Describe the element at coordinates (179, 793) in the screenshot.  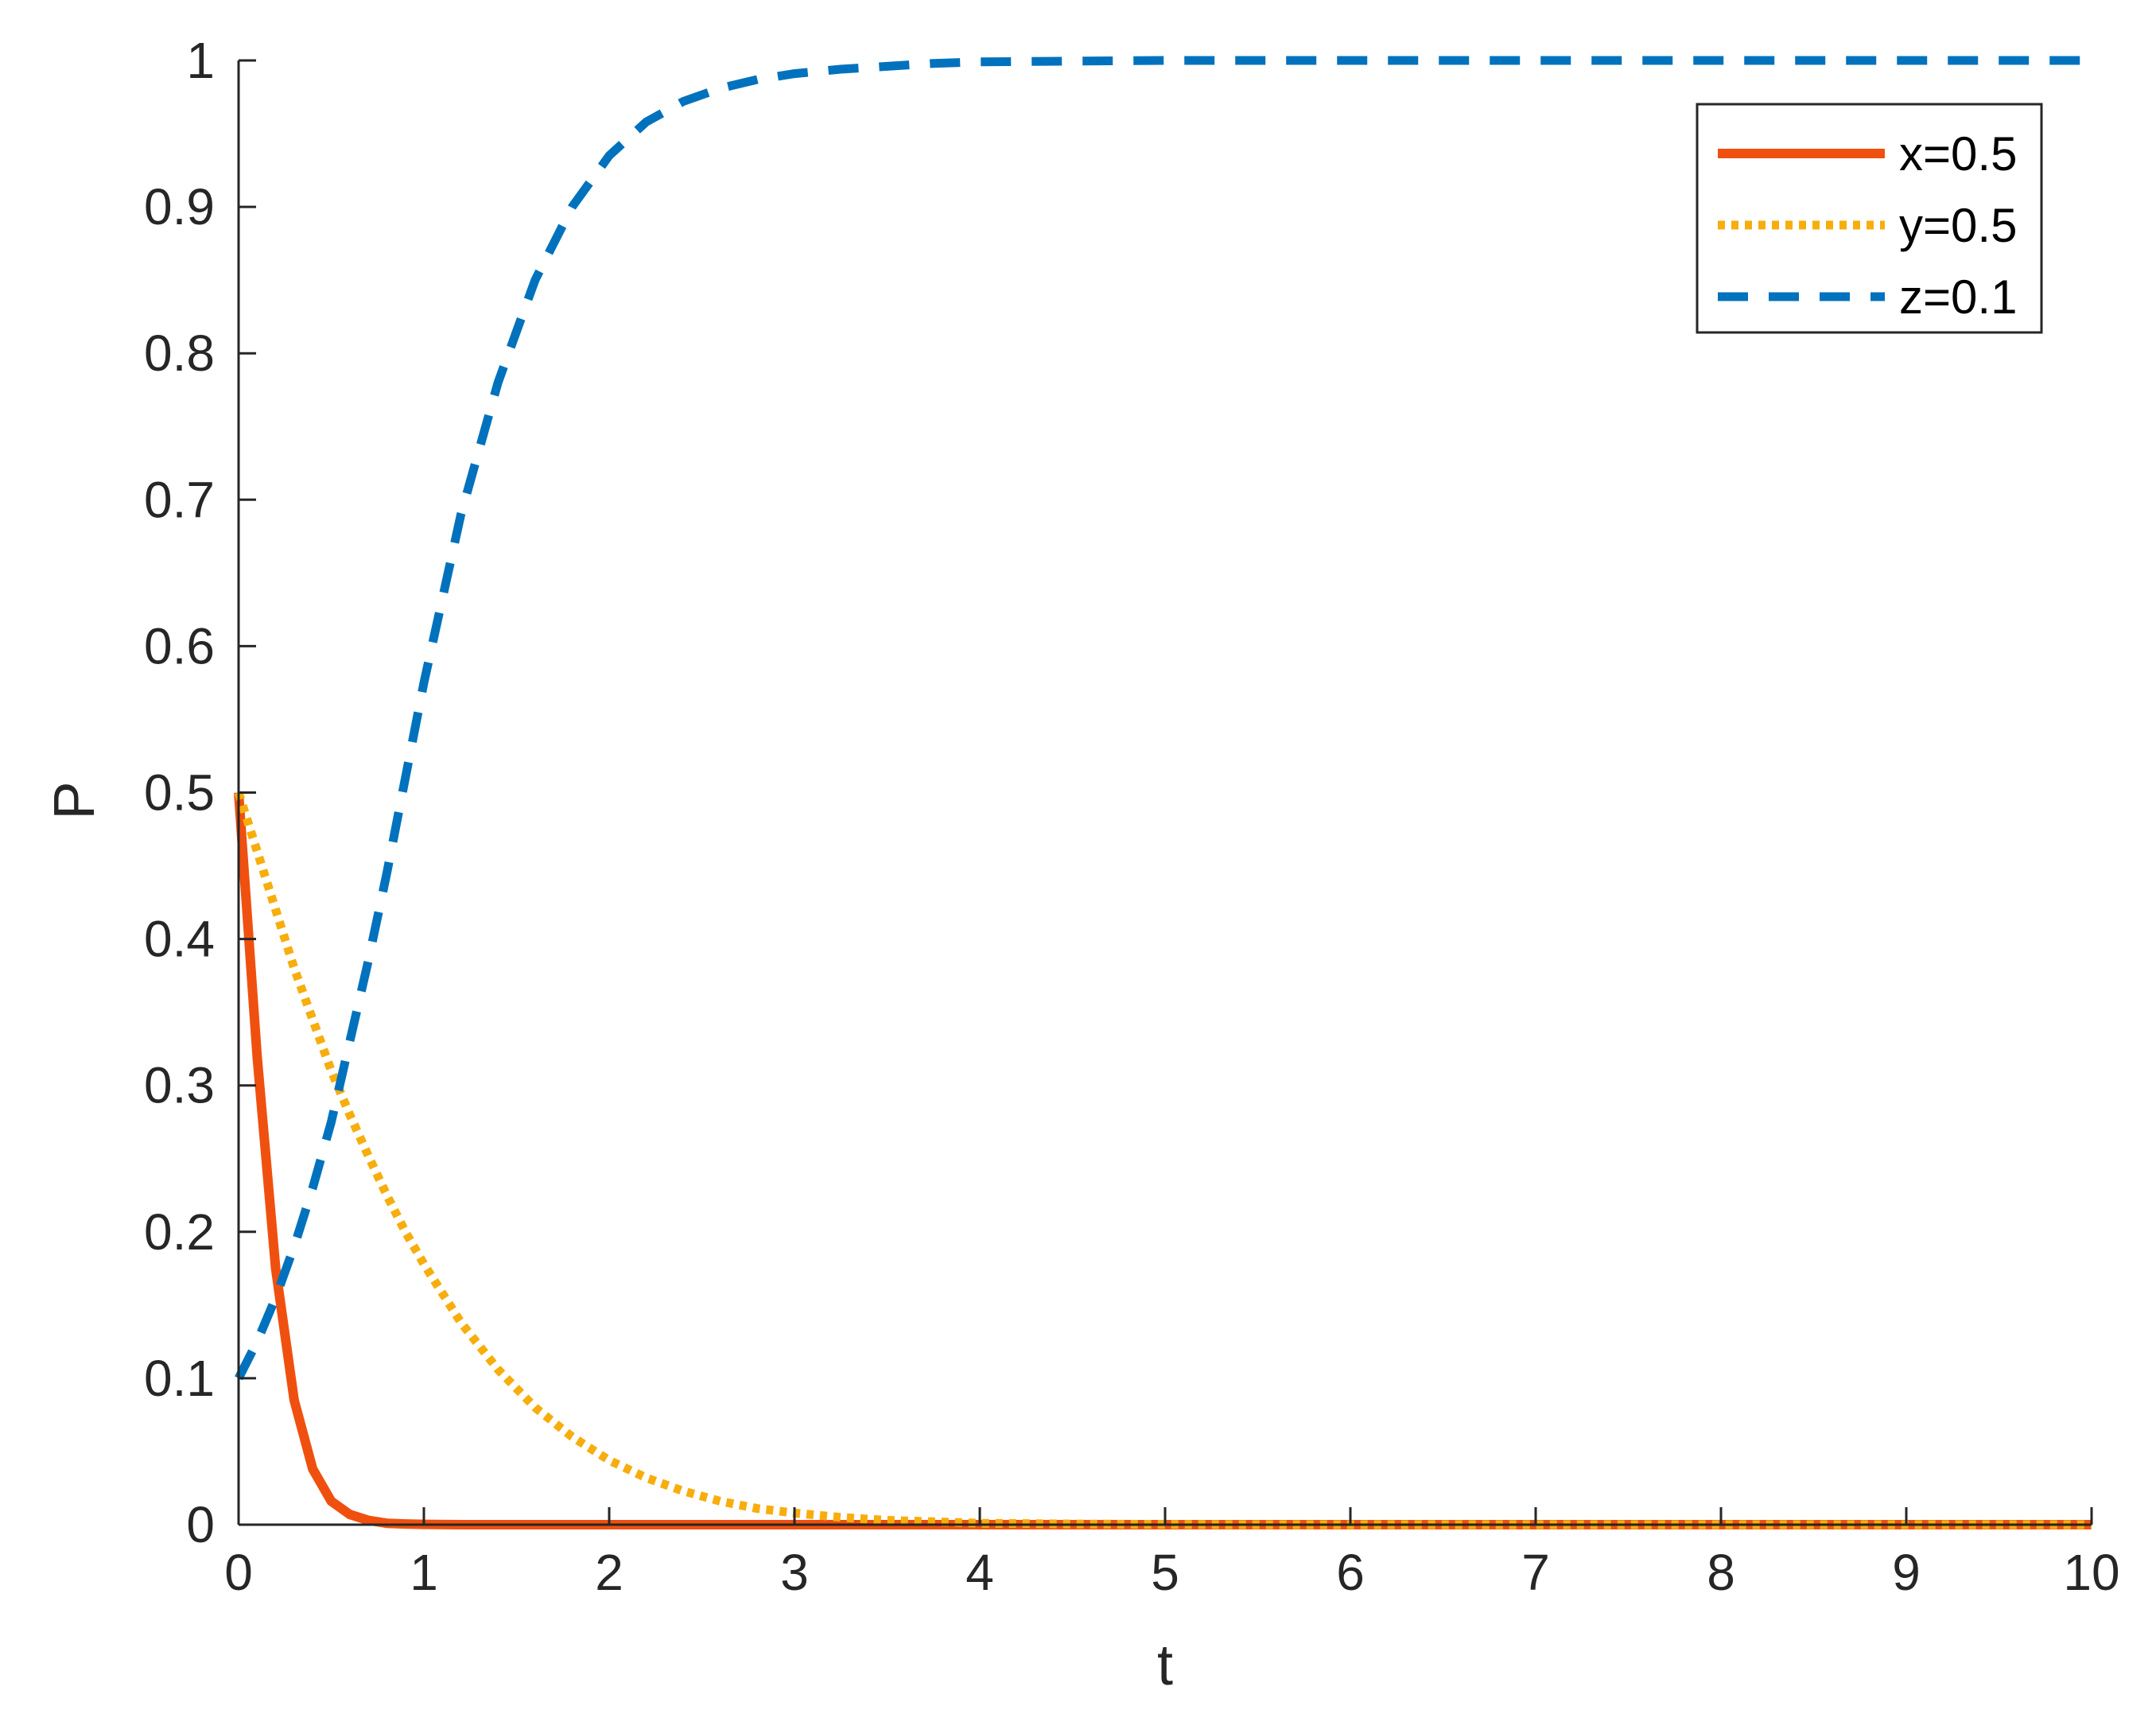
I see `y-tick-label: 0.5` at that location.